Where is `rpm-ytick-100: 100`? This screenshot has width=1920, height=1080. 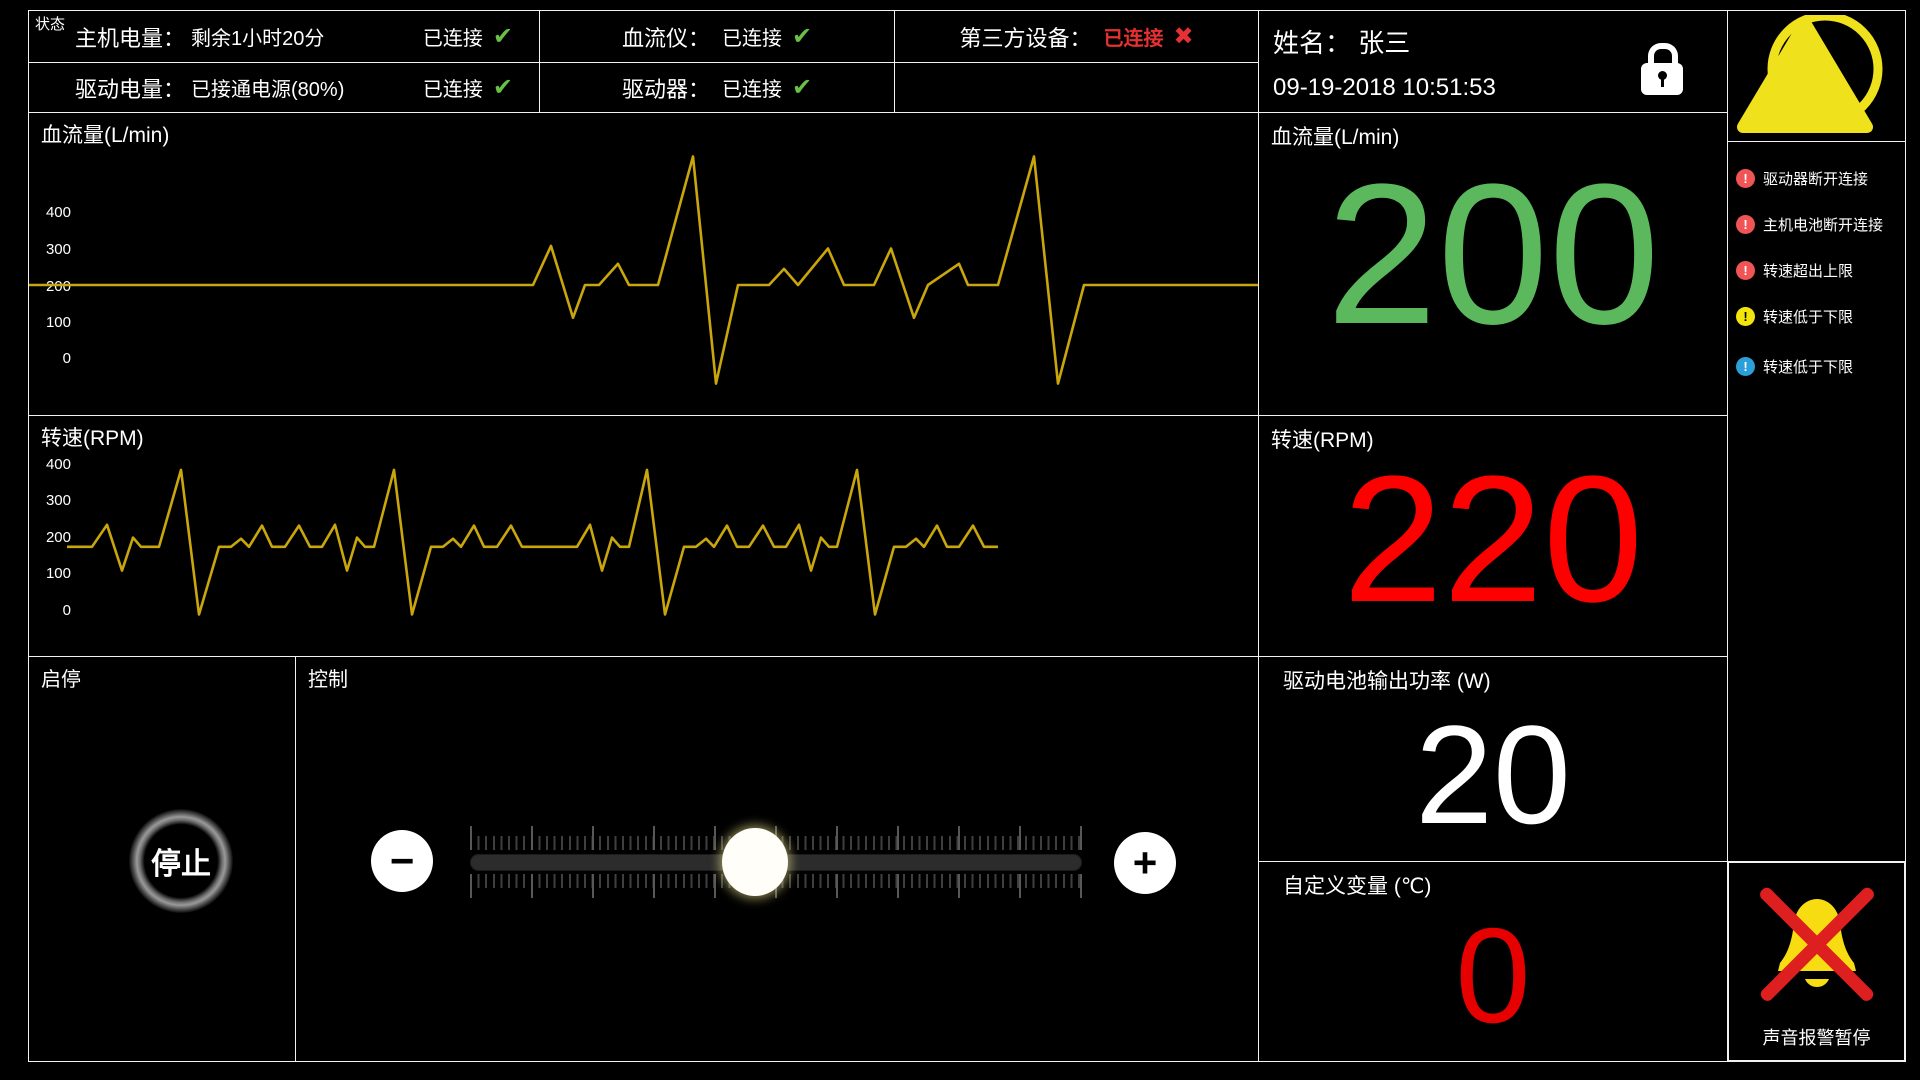 rpm-ytick-100: 100 is located at coordinates (58, 573).